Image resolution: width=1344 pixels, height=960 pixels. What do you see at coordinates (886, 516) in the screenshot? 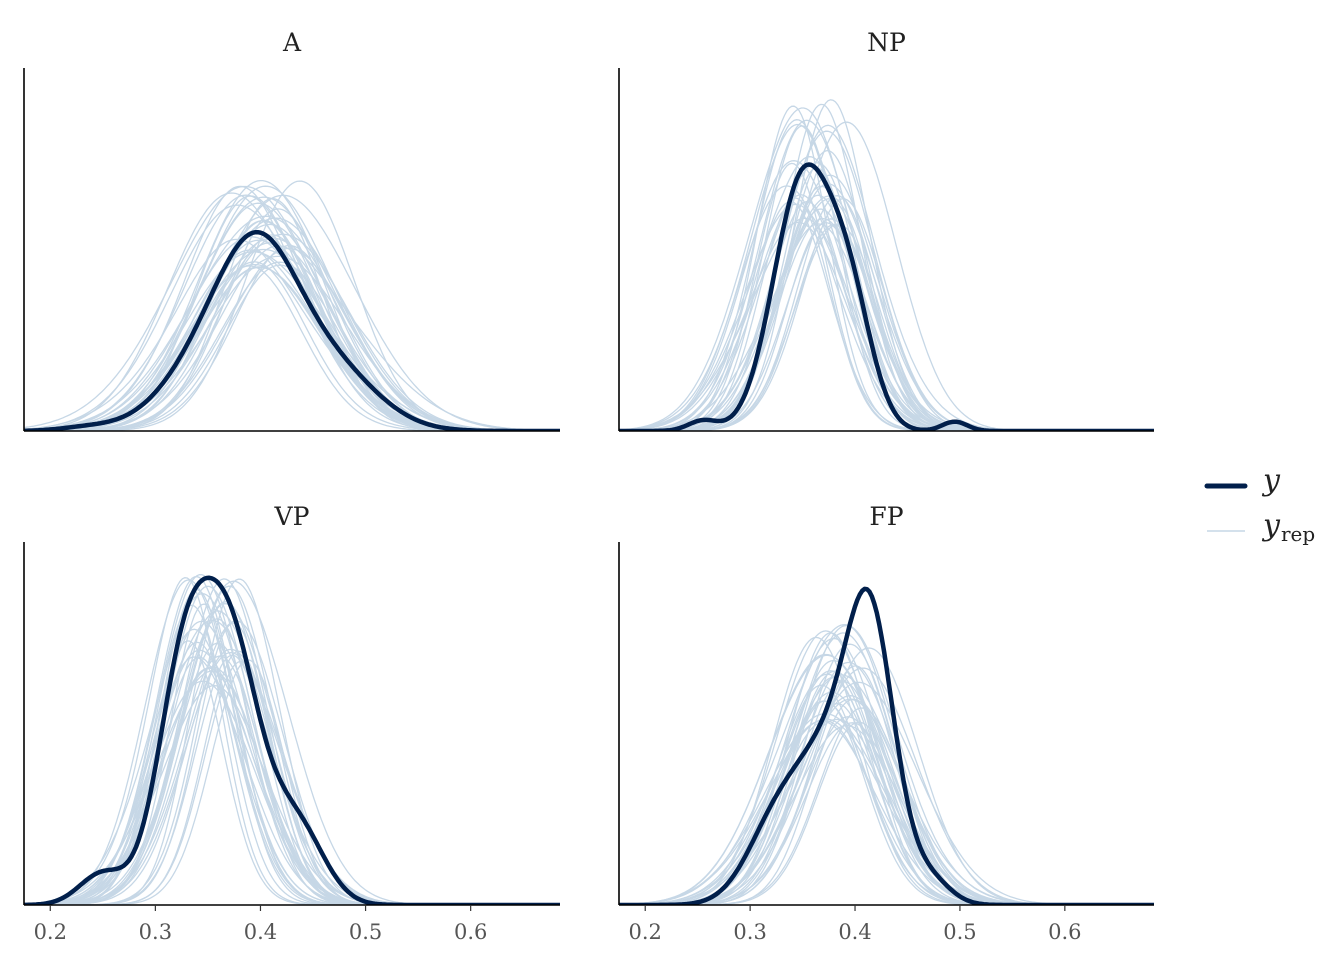
I see `panel-title: FP` at bounding box center [886, 516].